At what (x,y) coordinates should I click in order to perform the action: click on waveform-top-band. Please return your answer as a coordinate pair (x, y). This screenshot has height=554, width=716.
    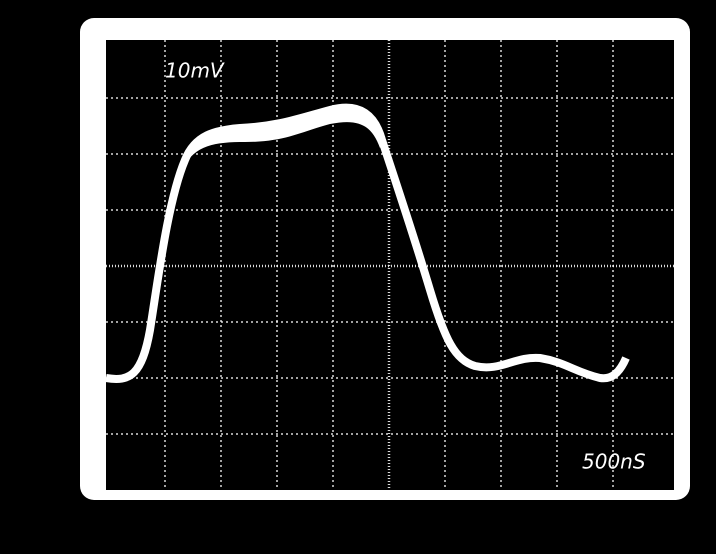
    Looking at the image, I should click on (283, 138).